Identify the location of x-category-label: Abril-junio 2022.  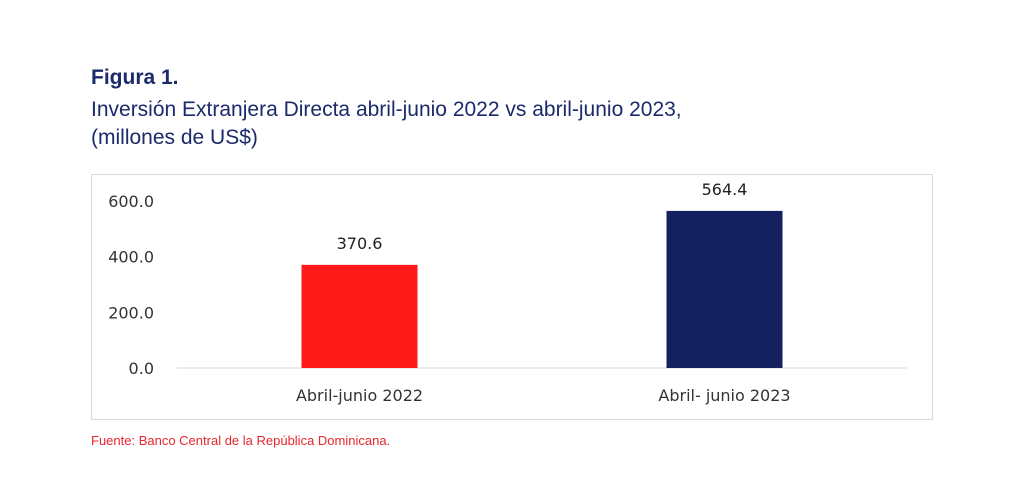
(359, 395).